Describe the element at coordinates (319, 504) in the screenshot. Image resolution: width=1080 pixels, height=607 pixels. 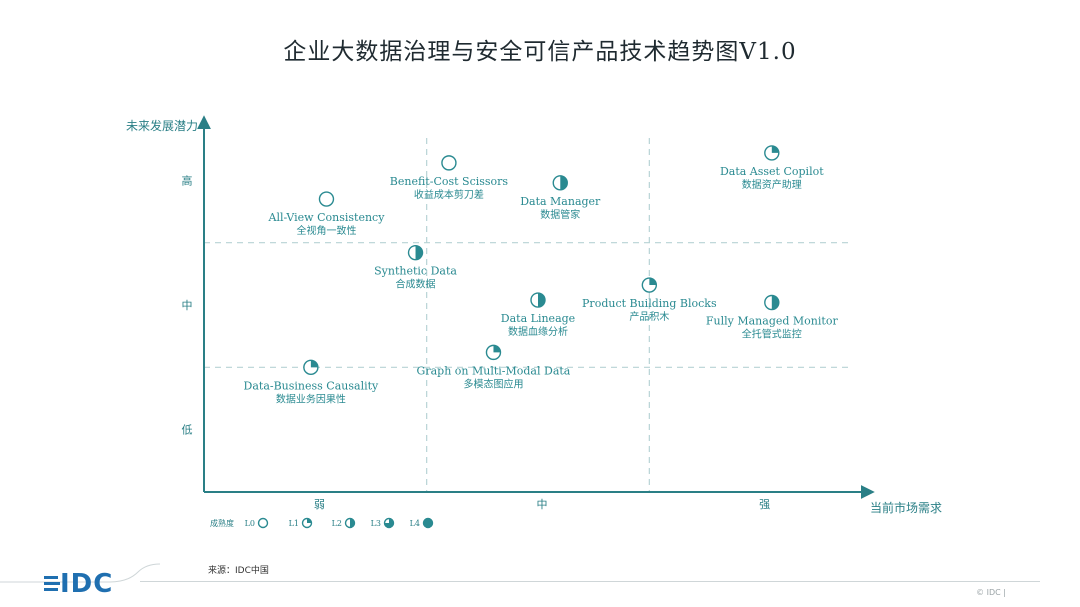
I see `x-tick-label: 弱` at that location.